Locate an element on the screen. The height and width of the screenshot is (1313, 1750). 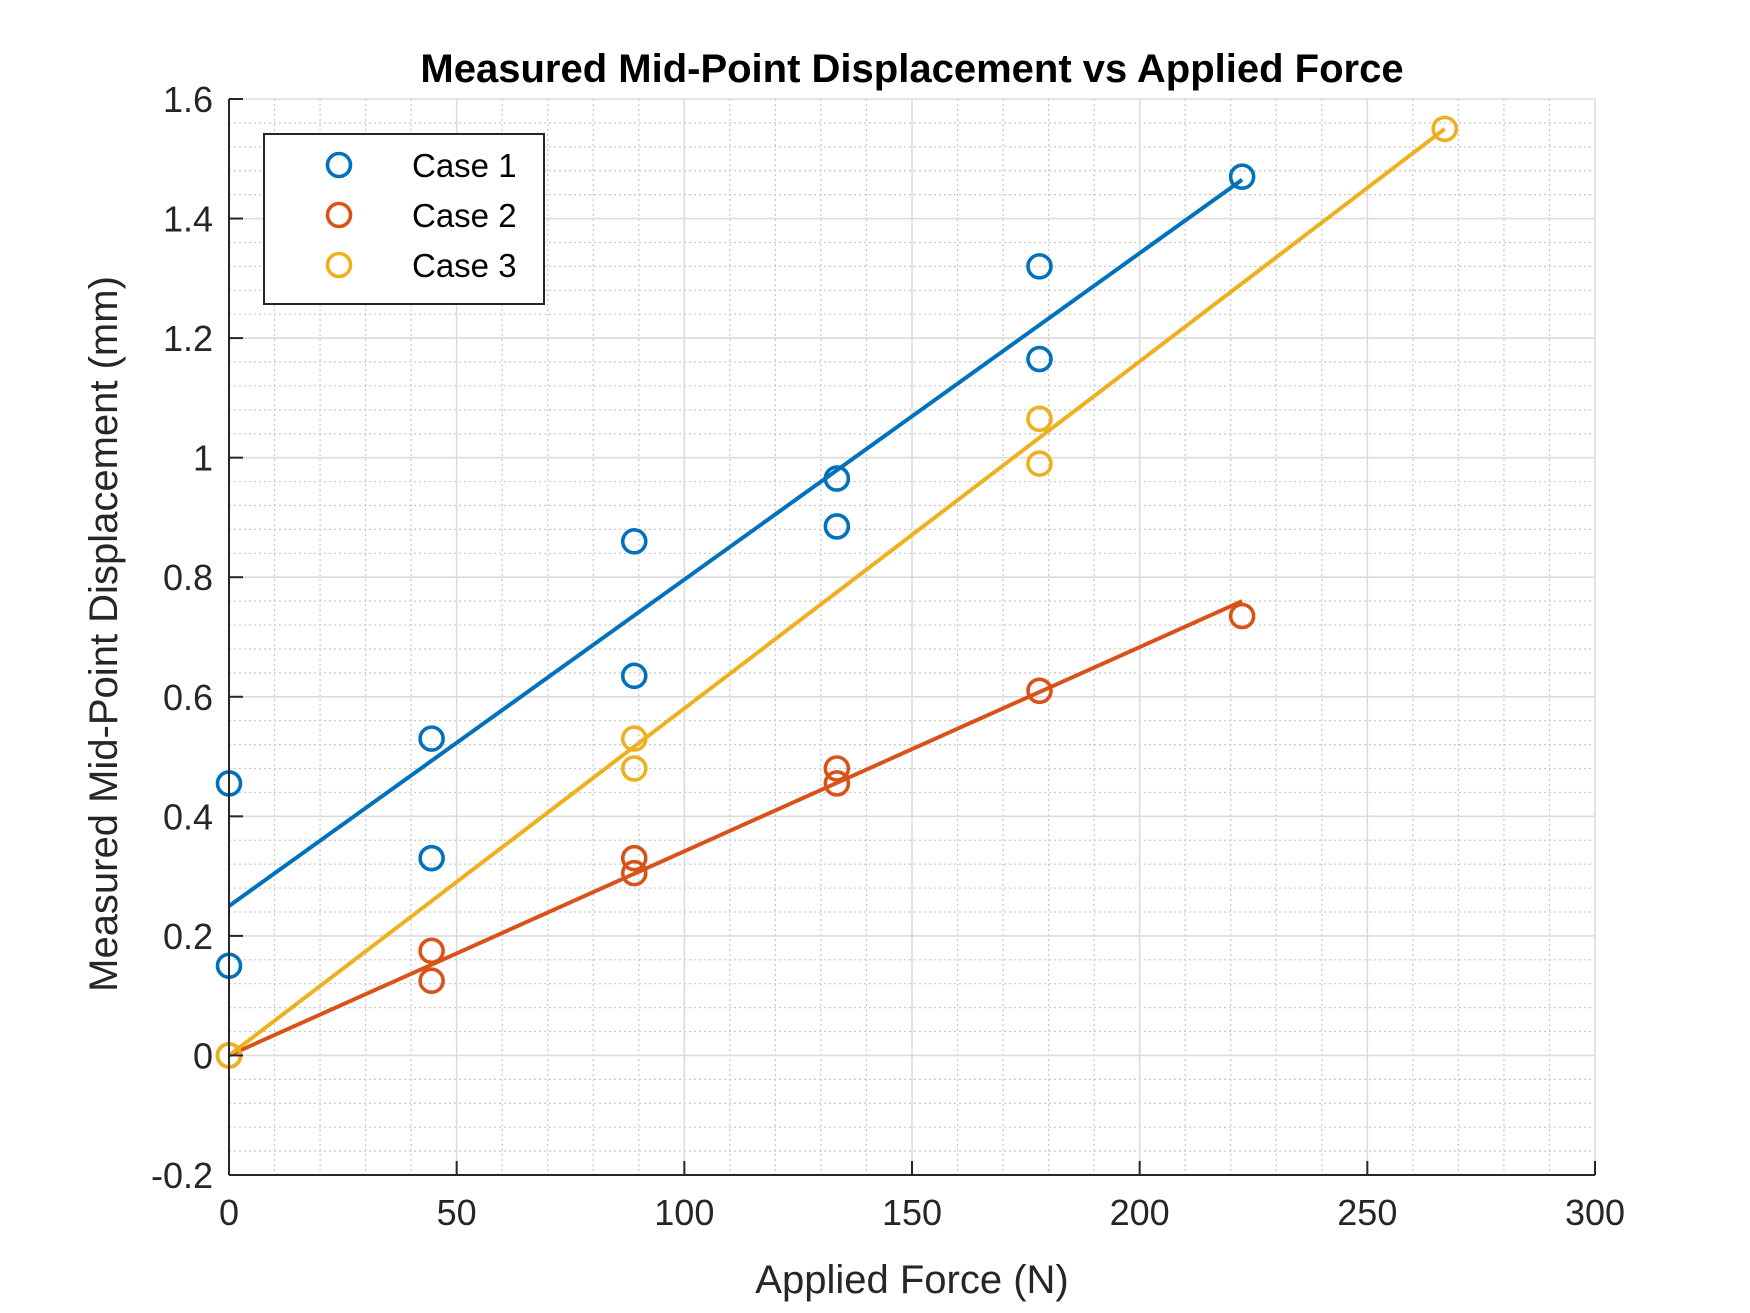
y-tick-label: 0.8 is located at coordinates (188, 577).